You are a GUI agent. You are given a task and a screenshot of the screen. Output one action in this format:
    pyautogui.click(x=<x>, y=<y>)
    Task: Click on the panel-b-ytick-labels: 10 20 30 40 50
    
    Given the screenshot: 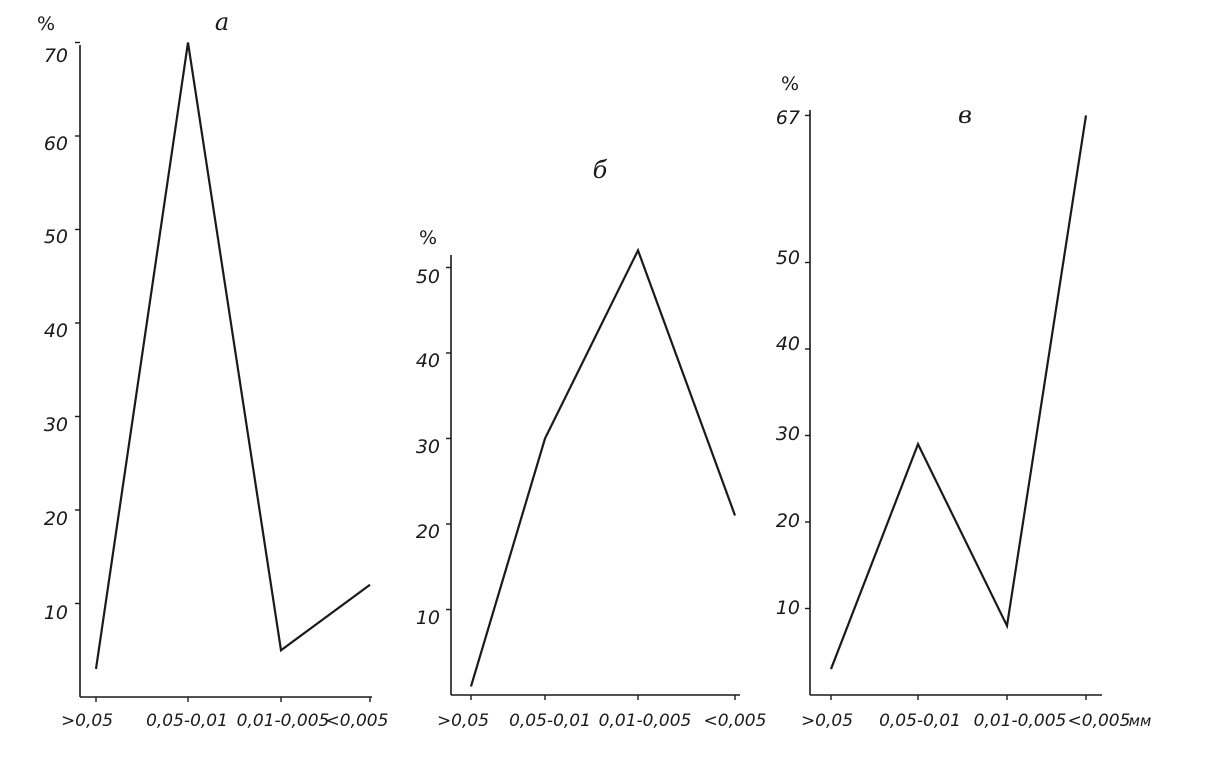 What is the action you would take?
    pyautogui.click(x=428, y=447)
    